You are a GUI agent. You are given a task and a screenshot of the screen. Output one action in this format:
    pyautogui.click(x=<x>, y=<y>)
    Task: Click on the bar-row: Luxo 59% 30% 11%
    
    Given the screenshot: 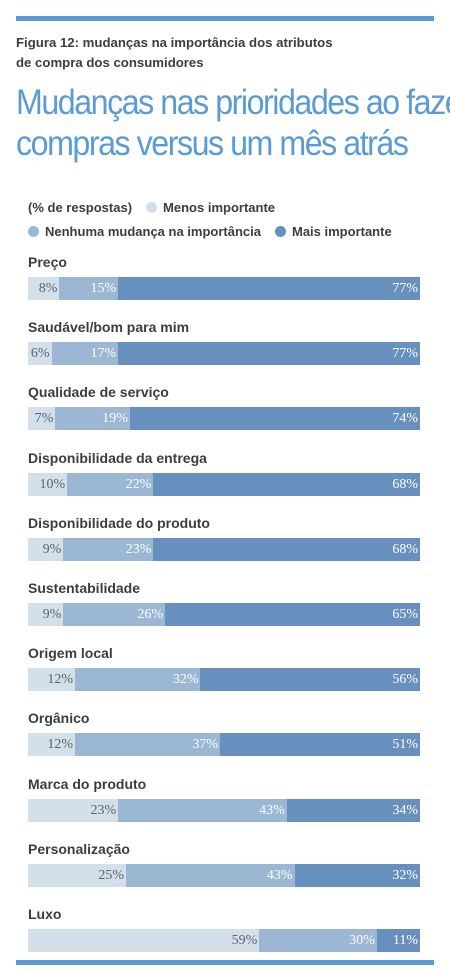 What is the action you would take?
    pyautogui.click(x=224, y=930)
    